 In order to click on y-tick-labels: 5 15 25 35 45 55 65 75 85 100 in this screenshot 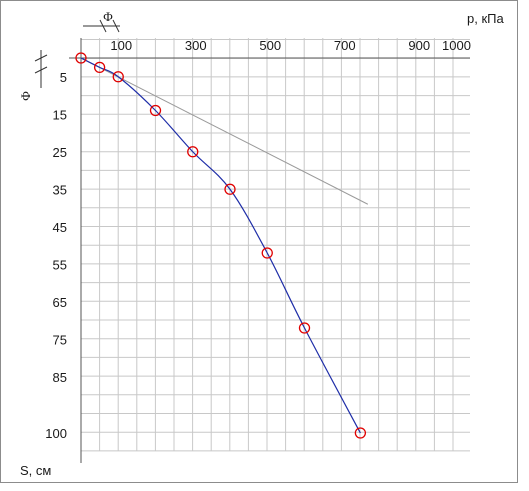, I will do `click(56, 255)`.